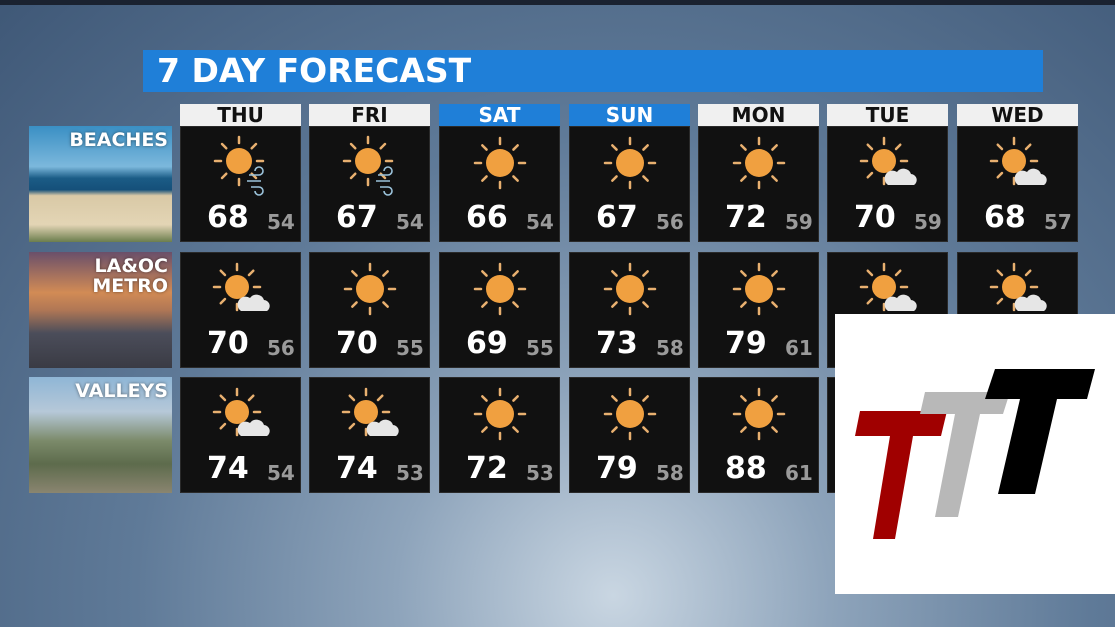  Describe the element at coordinates (593, 71) in the screenshot. I see `page-title: 7 DAY FORECAST` at that location.